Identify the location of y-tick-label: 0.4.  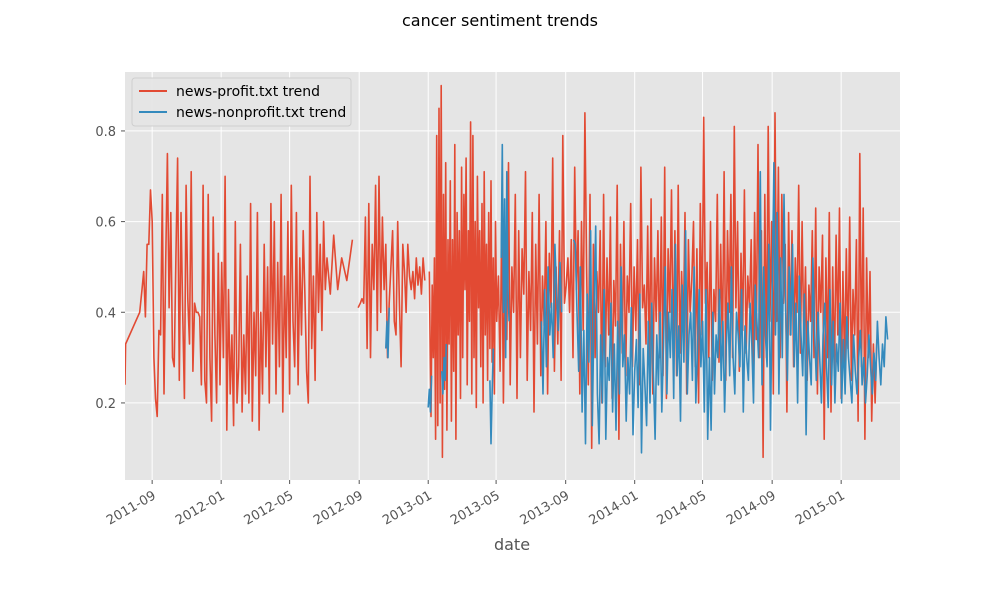
(105, 313).